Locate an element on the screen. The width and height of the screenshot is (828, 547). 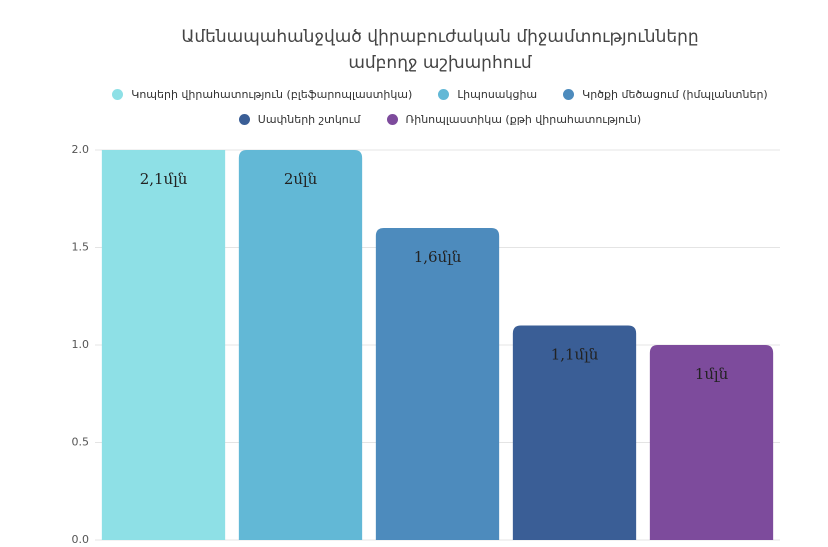
y-tick-label: 0.5 is located at coordinates (81, 442).